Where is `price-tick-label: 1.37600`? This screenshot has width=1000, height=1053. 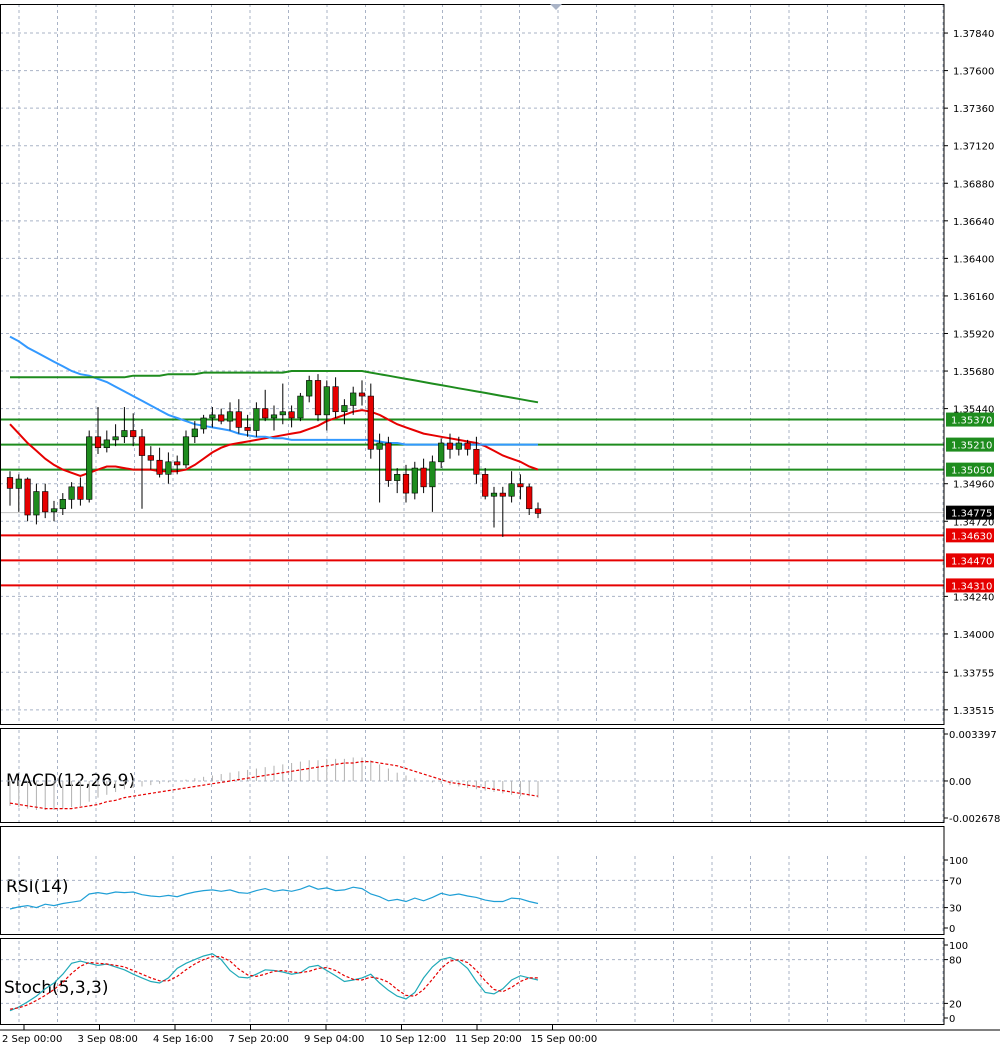
price-tick-label: 1.37600 is located at coordinates (973, 72).